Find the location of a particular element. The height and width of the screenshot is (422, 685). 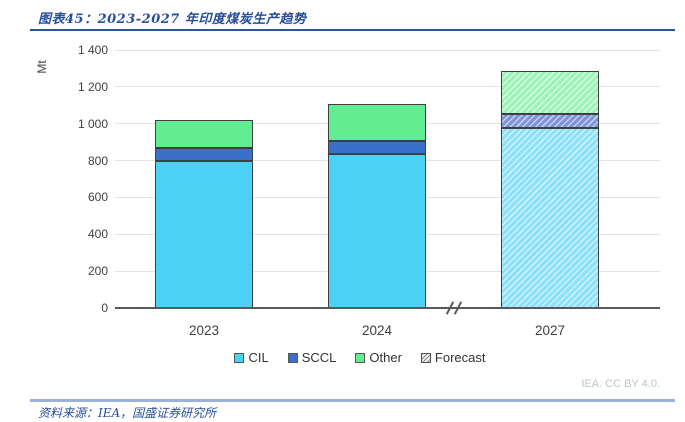

legend-item-sccl: SCCL is located at coordinates (312, 357).